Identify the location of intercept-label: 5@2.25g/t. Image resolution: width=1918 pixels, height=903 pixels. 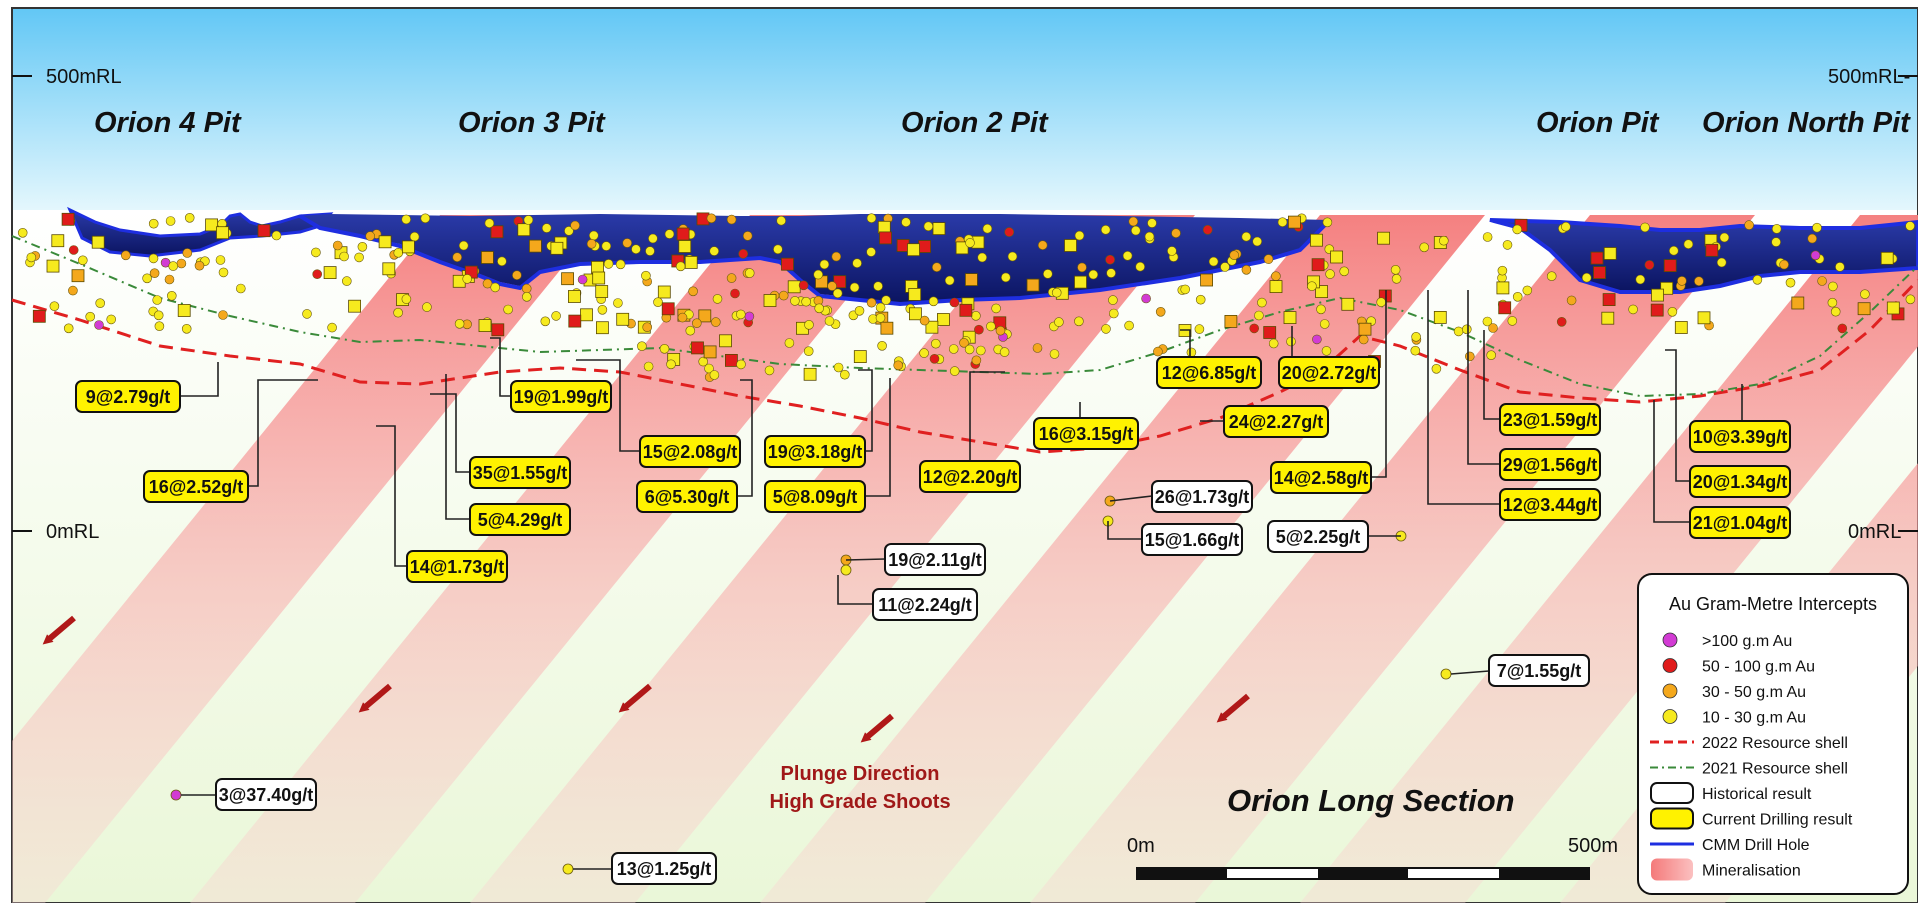
(1318, 537).